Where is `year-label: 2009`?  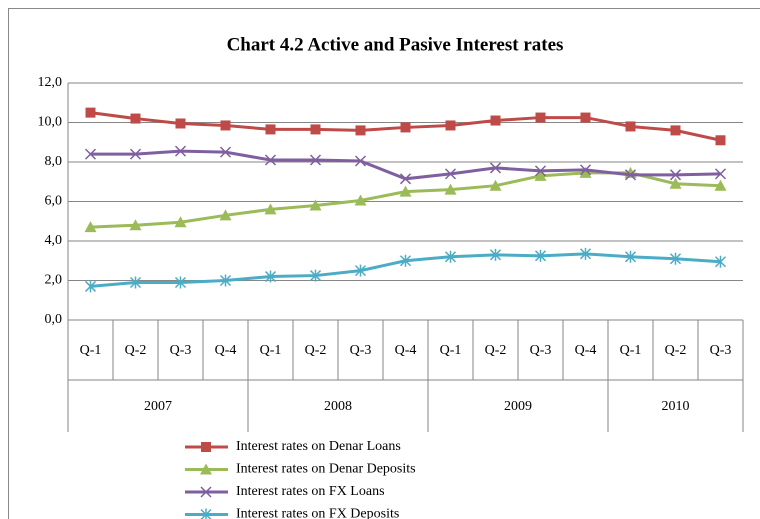
year-label: 2009 is located at coordinates (518, 406).